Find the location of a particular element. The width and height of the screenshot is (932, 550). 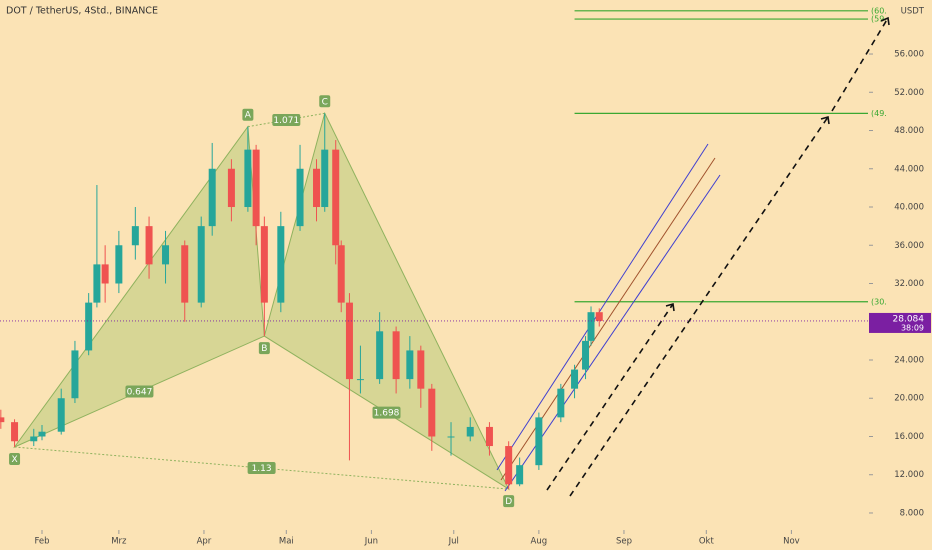

x-tick-label: Apr is located at coordinates (204, 542).